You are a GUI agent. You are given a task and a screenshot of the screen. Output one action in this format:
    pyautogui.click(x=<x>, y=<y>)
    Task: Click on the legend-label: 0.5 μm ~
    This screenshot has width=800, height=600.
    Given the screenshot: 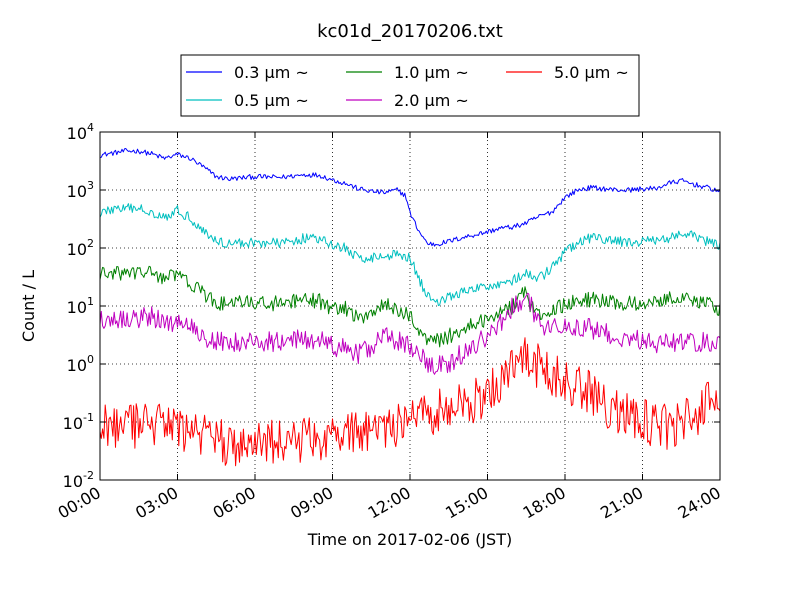 What is the action you would take?
    pyautogui.click(x=271, y=100)
    